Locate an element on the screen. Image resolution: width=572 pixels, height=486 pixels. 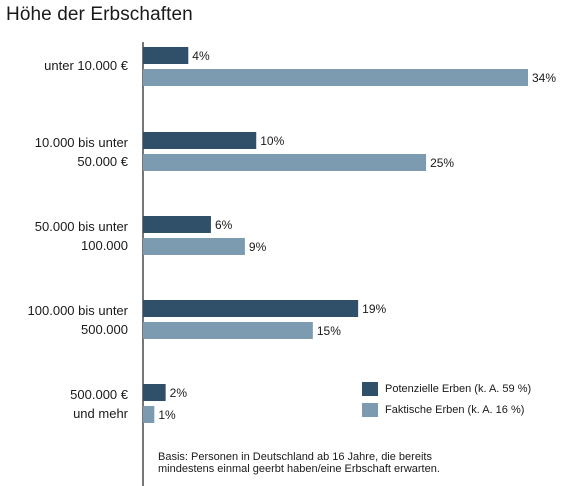
legend-label-potenzielle: Potenzielle Erben (k. A. 59 %) is located at coordinates (458, 388).